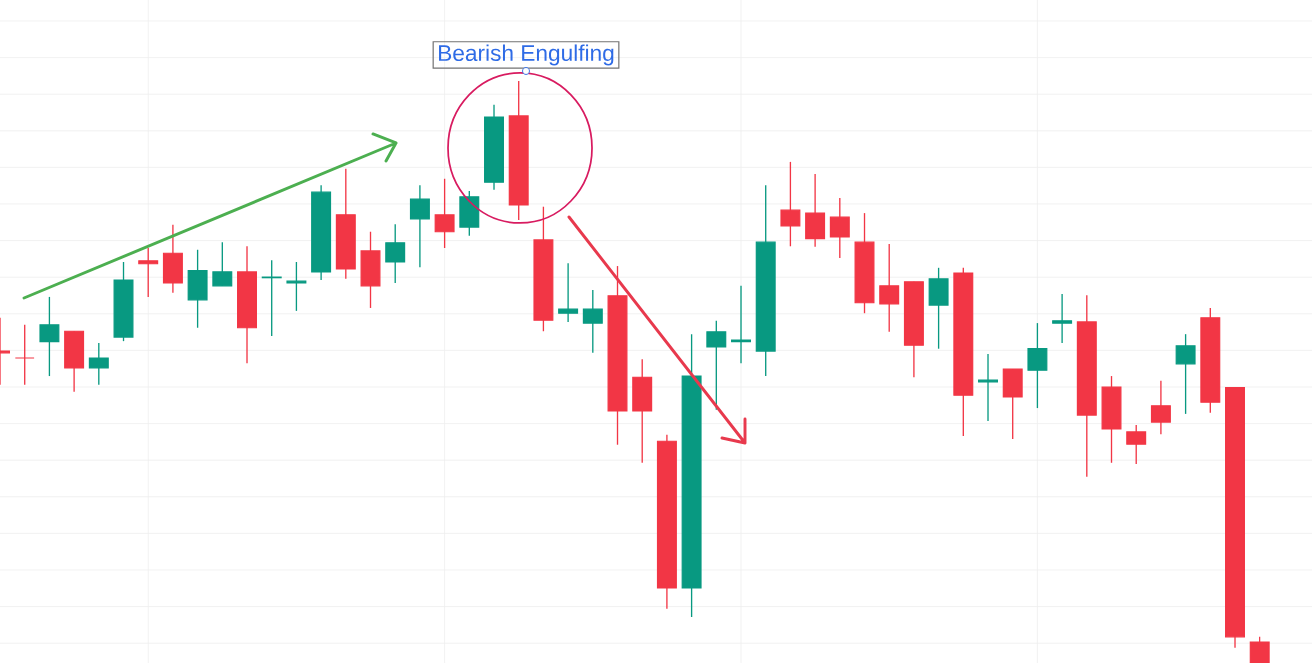 This screenshot has width=1314, height=663. What do you see at coordinates (526, 55) in the screenshot?
I see `text: Bearish Engulfing` at bounding box center [526, 55].